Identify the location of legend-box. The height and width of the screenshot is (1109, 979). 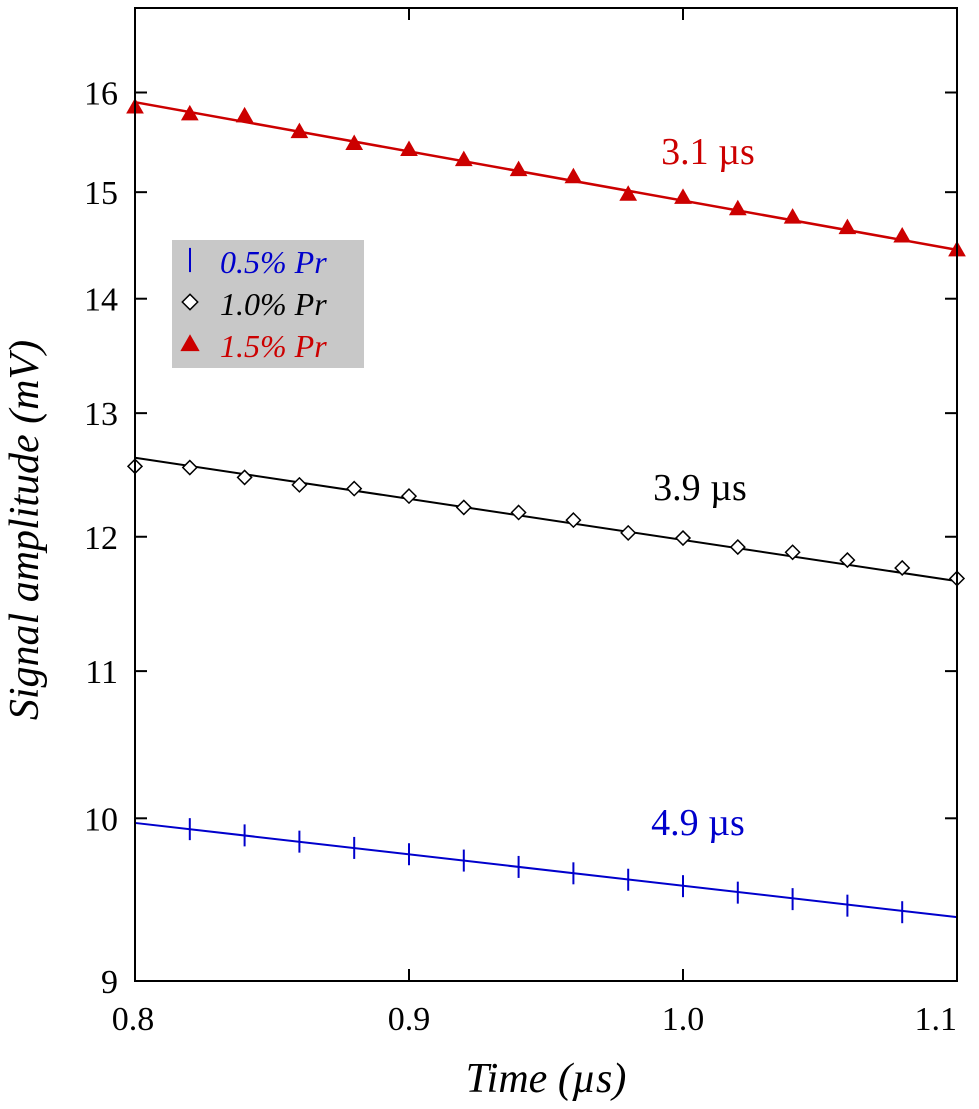
(268, 304).